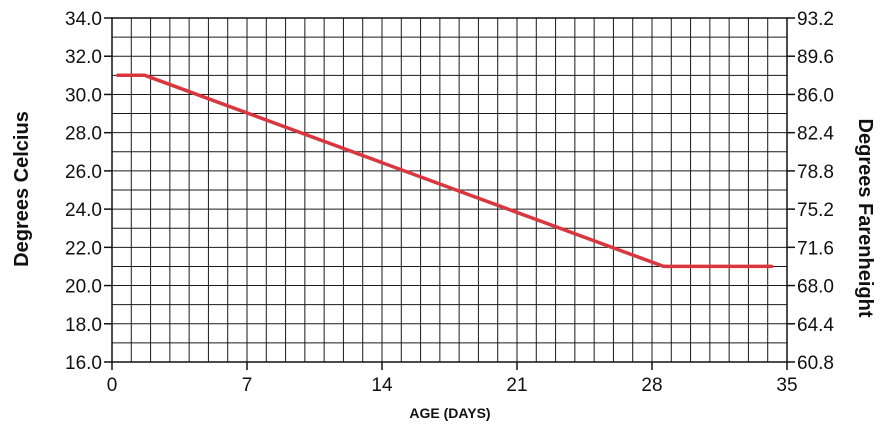 This screenshot has width=881, height=433. What do you see at coordinates (865, 218) in the screenshot?
I see `y-axis-label-right: Degrees Farenheight` at bounding box center [865, 218].